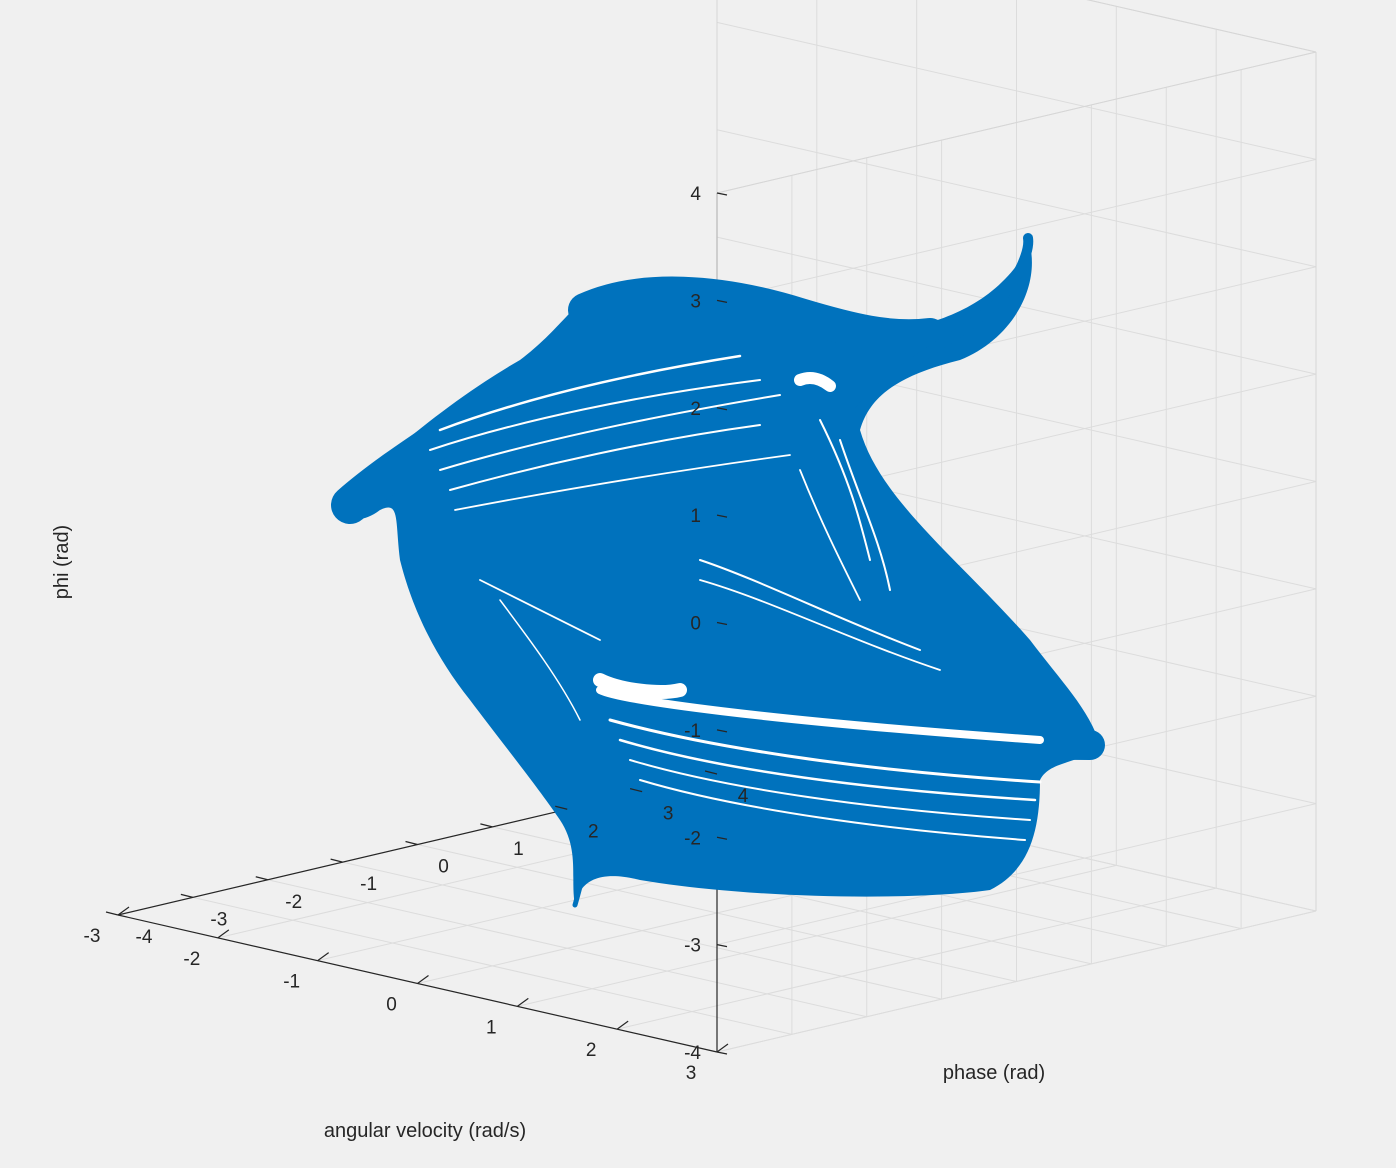 This screenshot has width=1396, height=1168. What do you see at coordinates (144, 937) in the screenshot?
I see `y-tick-label: -4` at bounding box center [144, 937].